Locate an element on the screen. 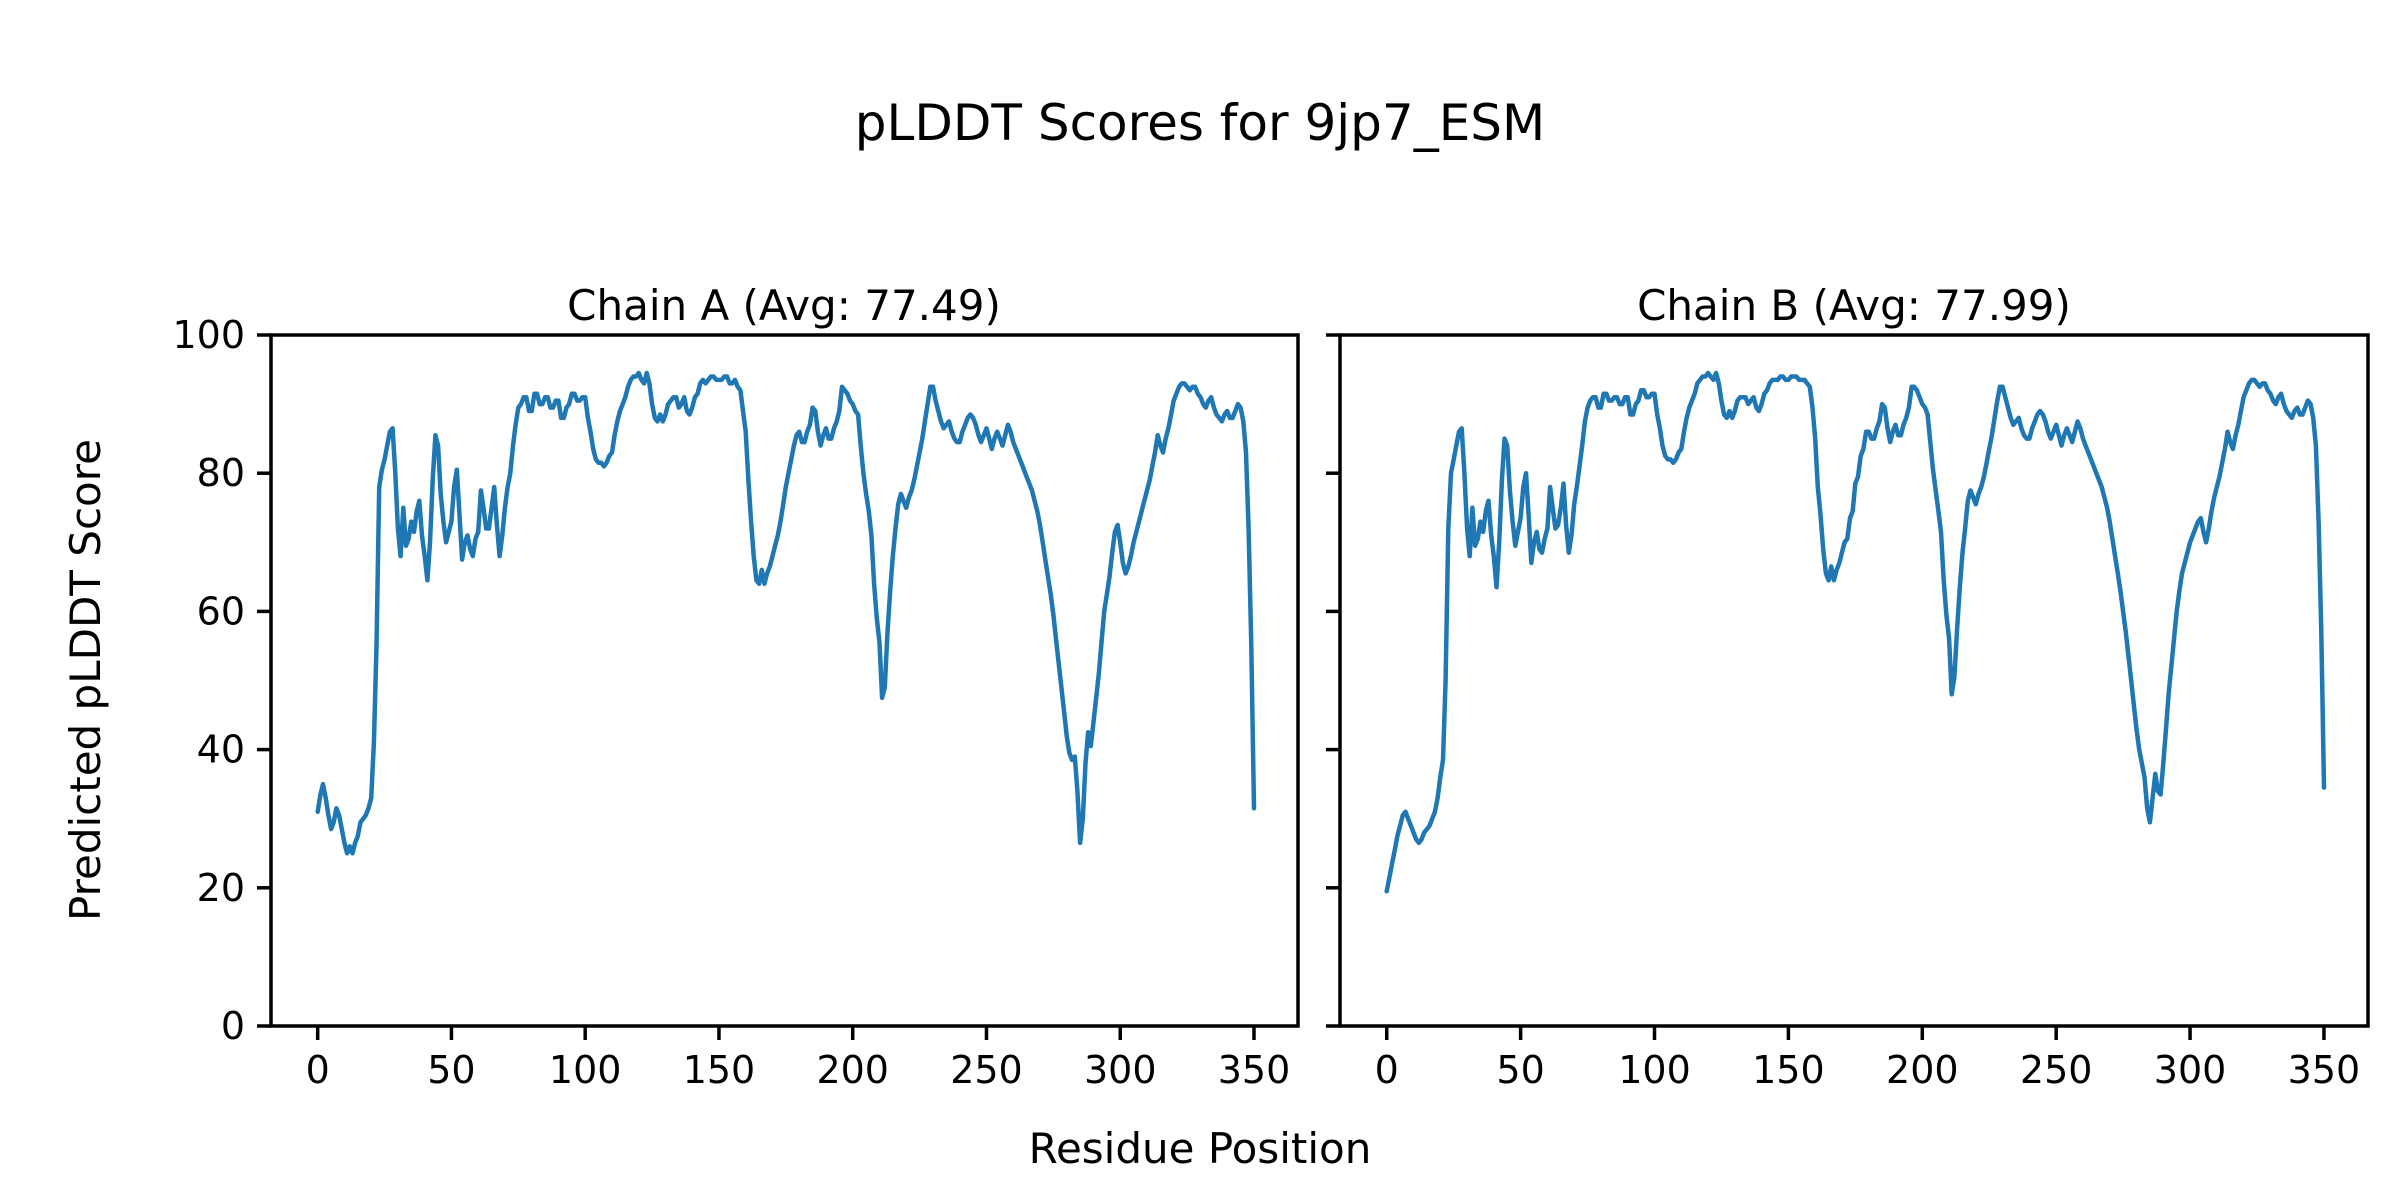  y-axis-label: Predicted pLDDT Score is located at coordinates (85, 680).